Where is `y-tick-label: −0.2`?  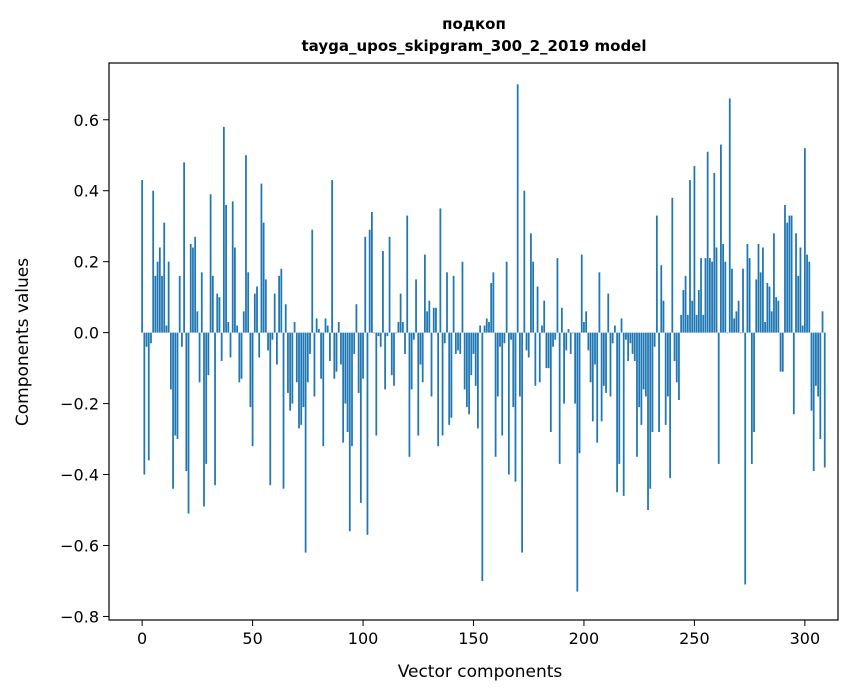 y-tick-label: −0.2 is located at coordinates (79, 404).